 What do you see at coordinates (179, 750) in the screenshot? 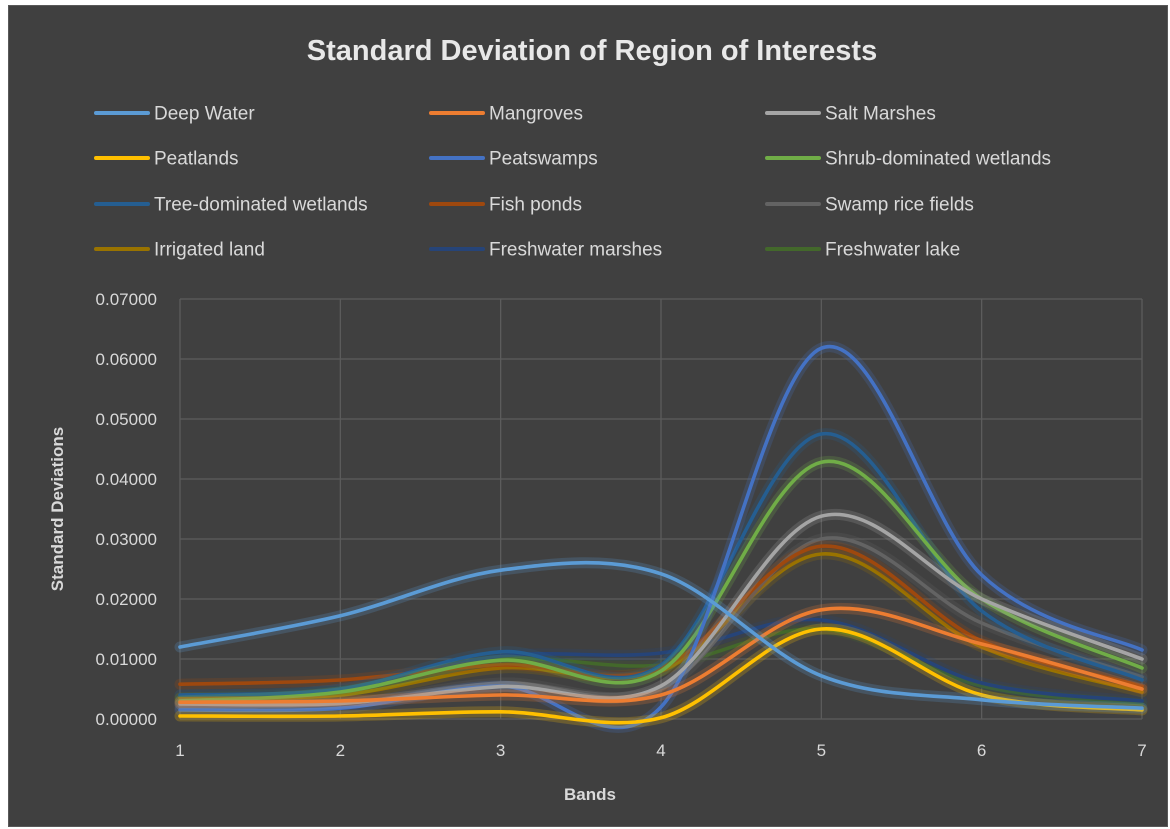
I see `x-tick-label: 1` at bounding box center [179, 750].